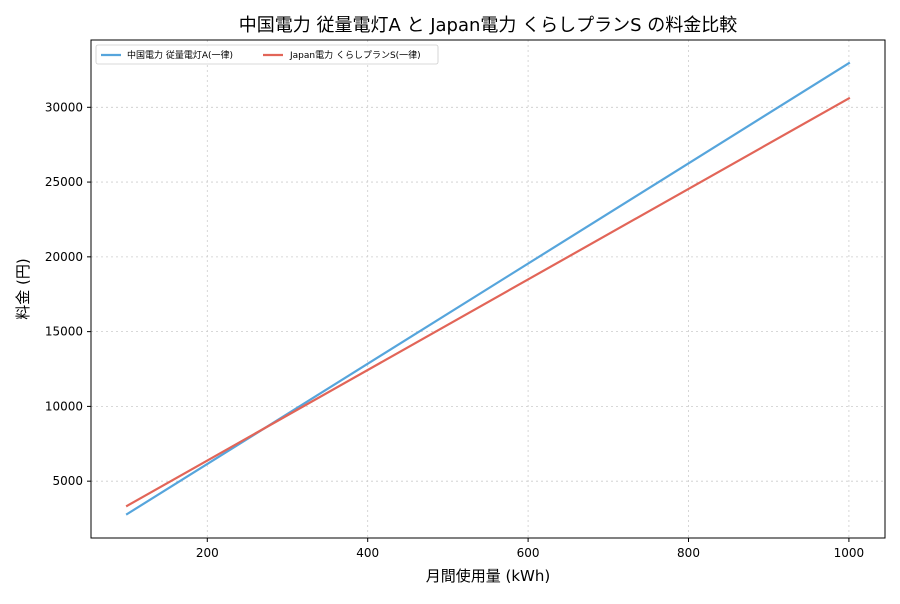  What do you see at coordinates (68, 294) in the screenshot?
I see `y-axis-ticks: 5000 10000 15000 20000 25000 30000` at bounding box center [68, 294].